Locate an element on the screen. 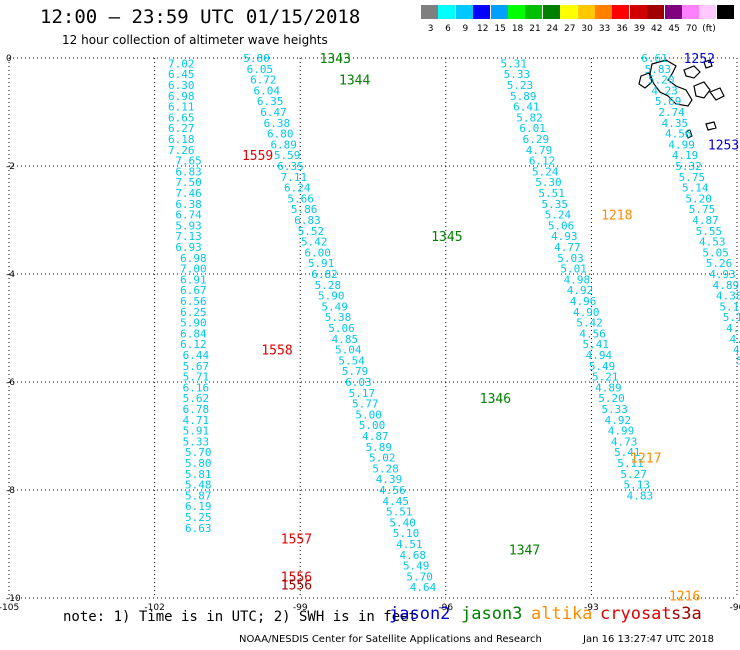 This screenshot has height=650, width=740. wave-height-value: 6.45 is located at coordinates (181, 74).